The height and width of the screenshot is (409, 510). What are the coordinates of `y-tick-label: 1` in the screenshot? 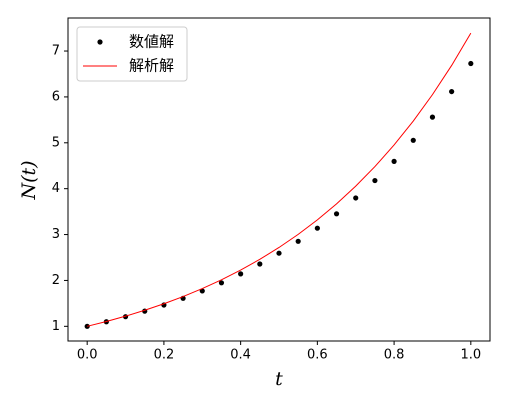 It's located at (56, 326).